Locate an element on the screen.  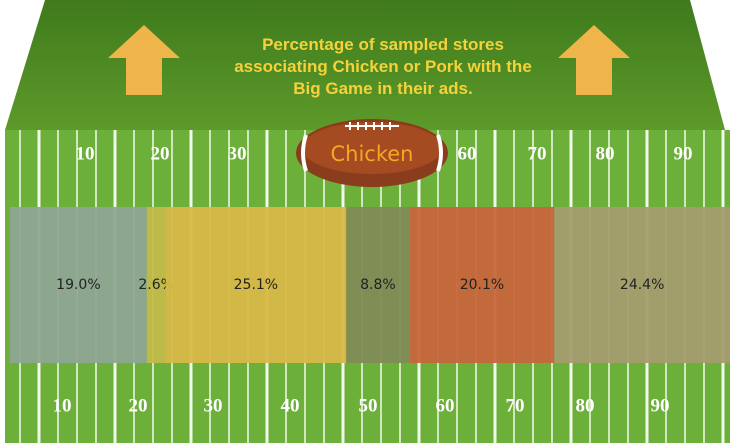
value-label: 24.4% is located at coordinates (642, 285).